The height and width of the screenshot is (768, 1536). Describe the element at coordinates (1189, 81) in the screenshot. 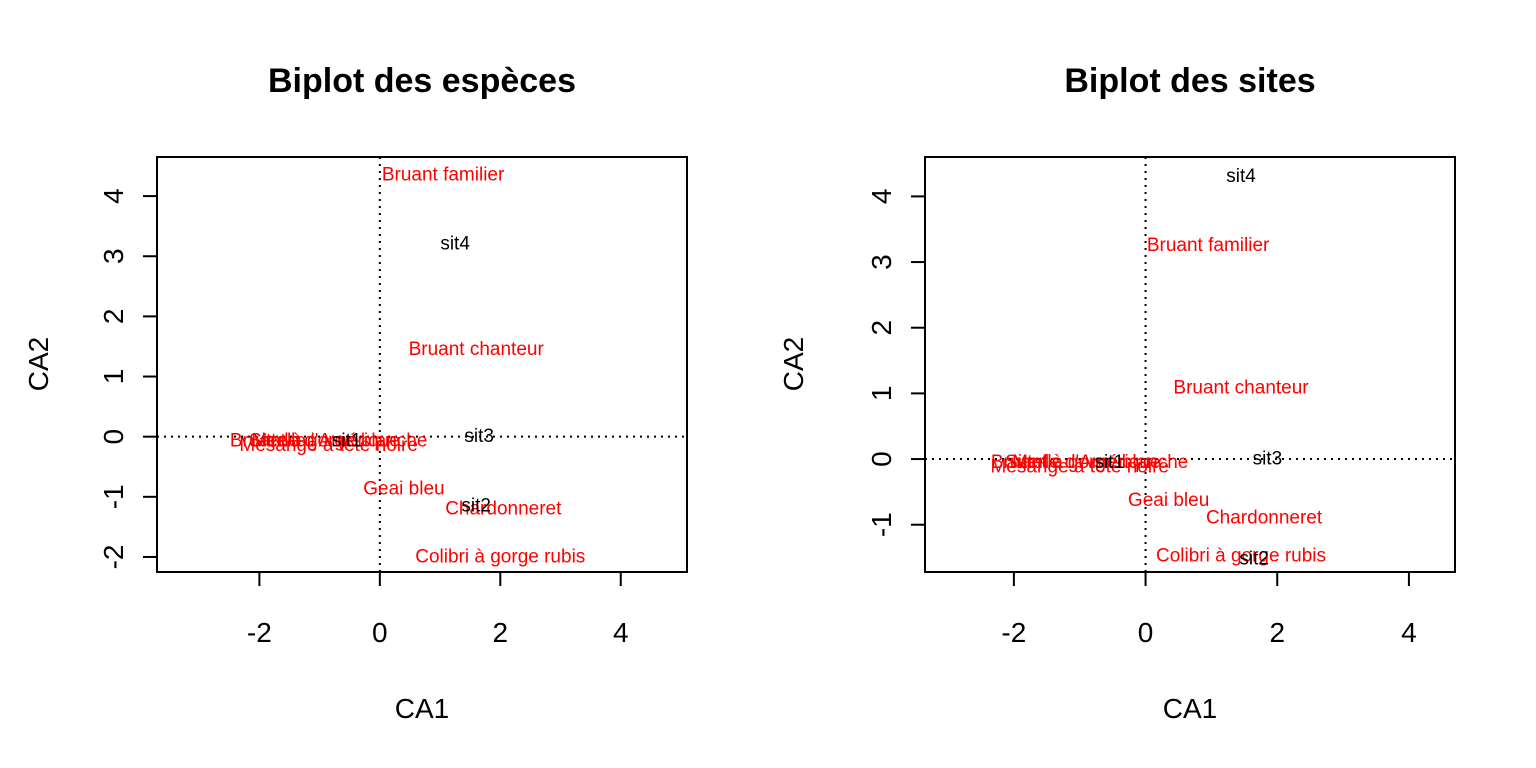

I see `chart-title: Biplot des sites` at that location.